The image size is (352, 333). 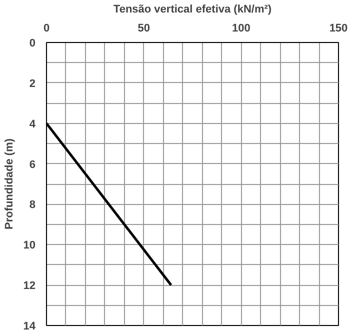 I want to click on x-axis-title: Tensão vertical efetiva (kN/m²), so click(x=192, y=10).